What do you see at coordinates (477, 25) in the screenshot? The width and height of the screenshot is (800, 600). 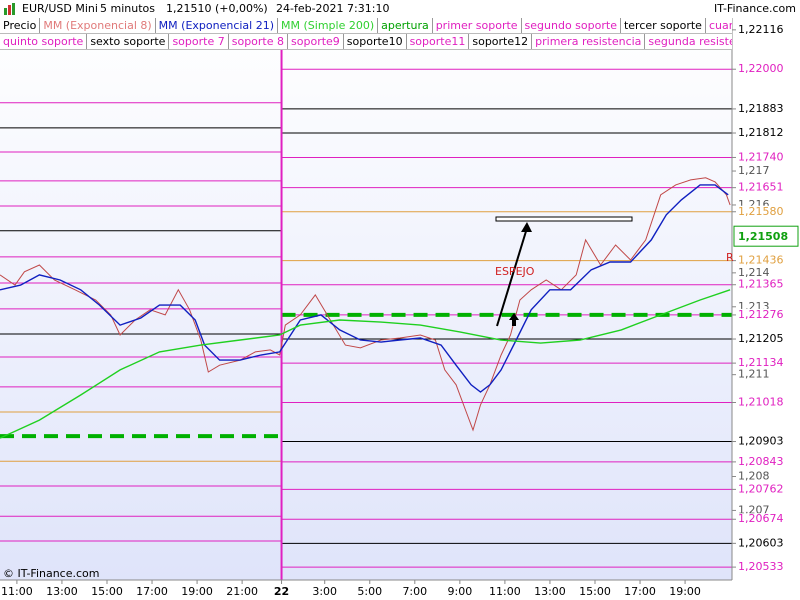 I see `legend-entry: primer soporte` at bounding box center [477, 25].